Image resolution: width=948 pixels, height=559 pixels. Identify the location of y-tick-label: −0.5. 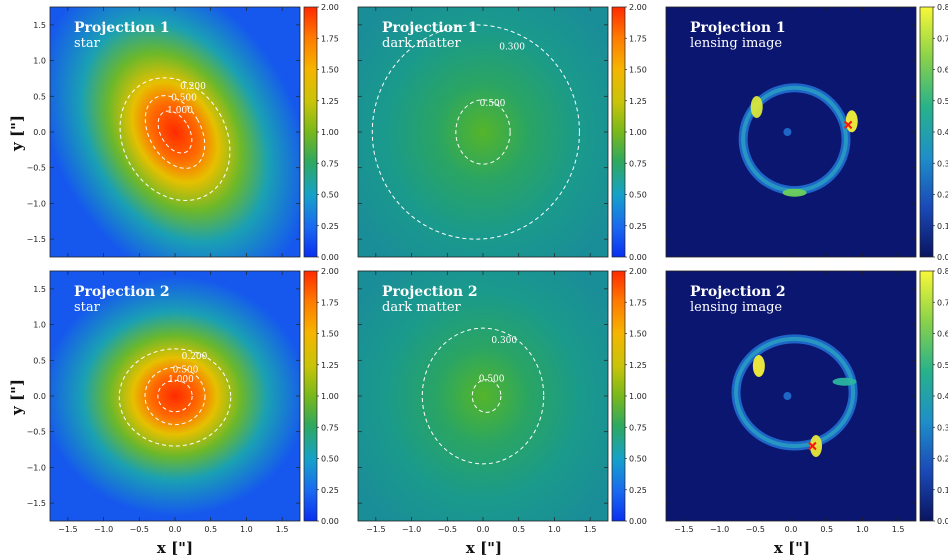
(36, 168).